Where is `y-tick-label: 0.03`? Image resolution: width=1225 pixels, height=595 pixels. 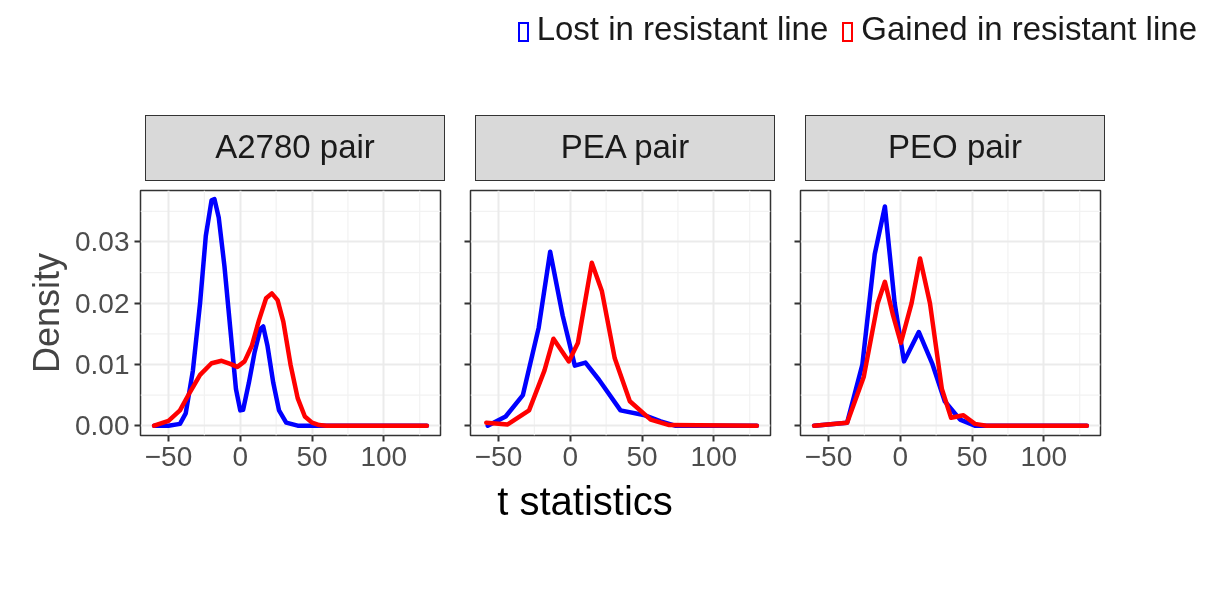 y-tick-label: 0.03 is located at coordinates (102, 242).